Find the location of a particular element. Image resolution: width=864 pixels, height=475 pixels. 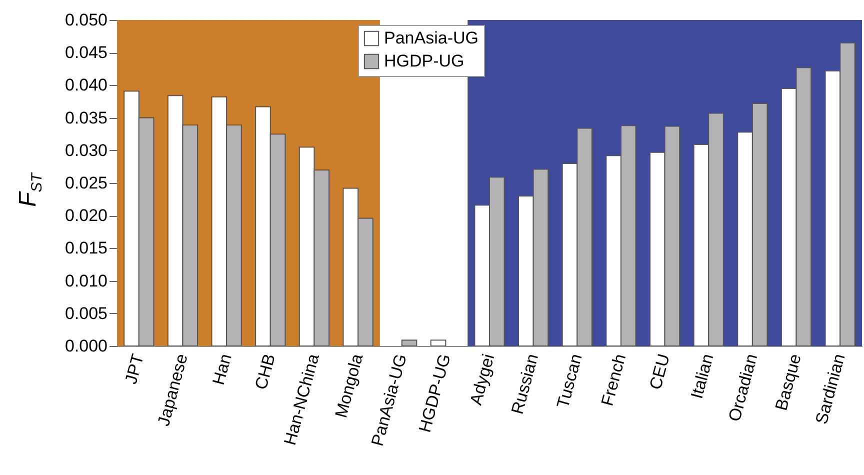

y-tick-label: 0.015 is located at coordinates (86, 248).